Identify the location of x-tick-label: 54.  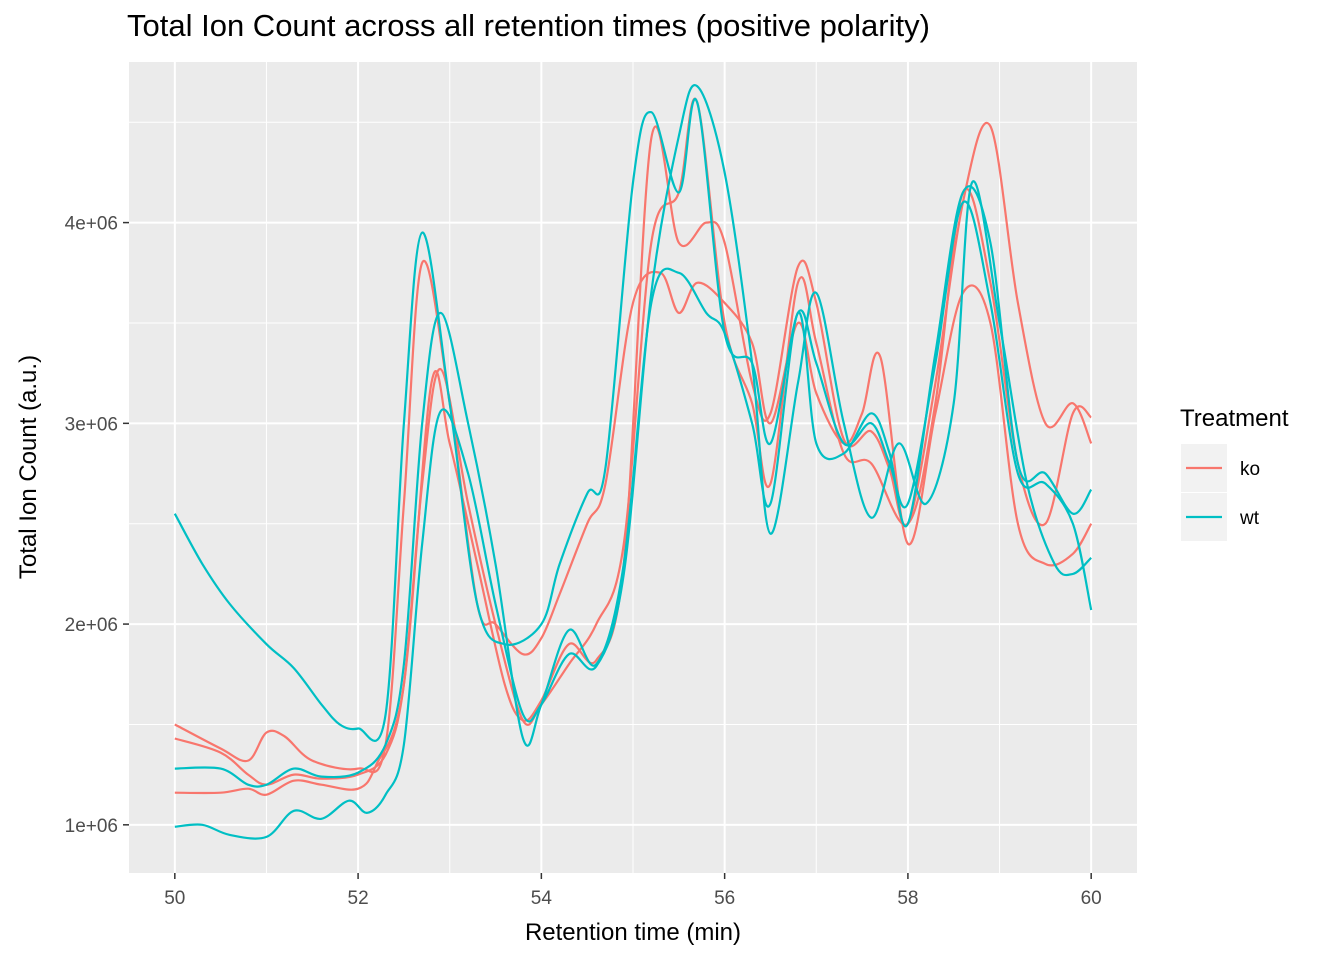
(542, 898).